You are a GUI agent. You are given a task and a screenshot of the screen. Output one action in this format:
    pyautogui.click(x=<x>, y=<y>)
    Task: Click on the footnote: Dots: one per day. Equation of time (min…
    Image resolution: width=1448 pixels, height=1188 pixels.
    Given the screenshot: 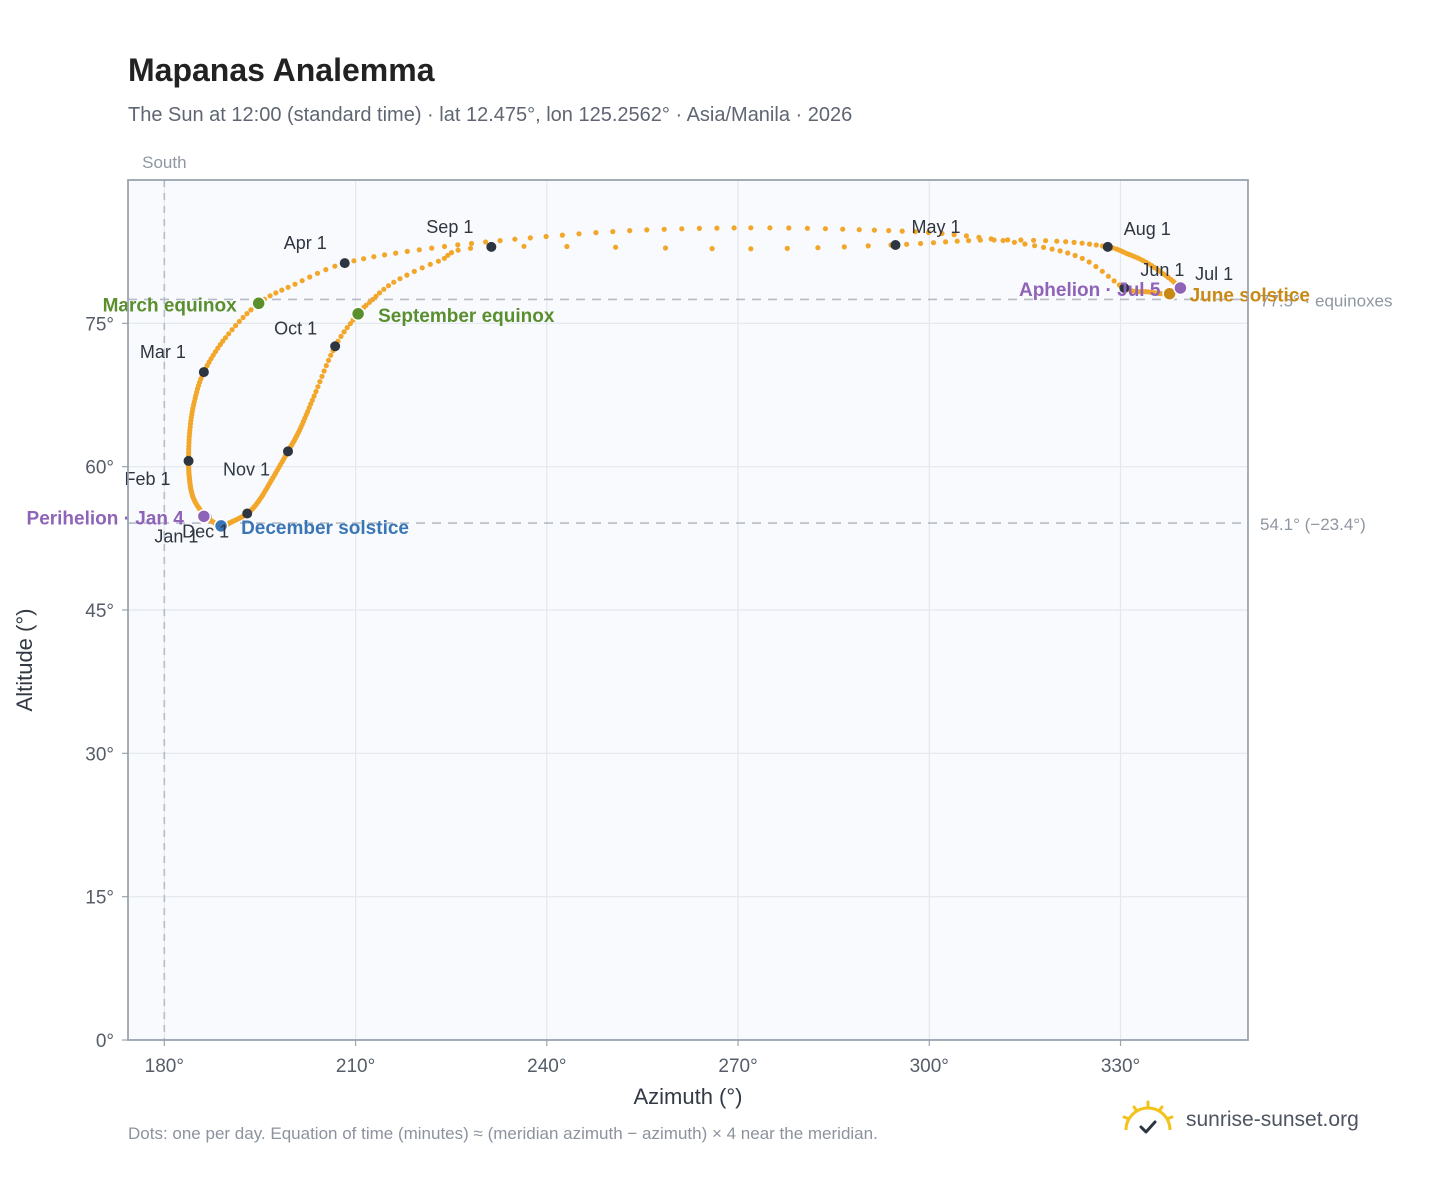 What is the action you would take?
    pyautogui.click(x=503, y=1133)
    